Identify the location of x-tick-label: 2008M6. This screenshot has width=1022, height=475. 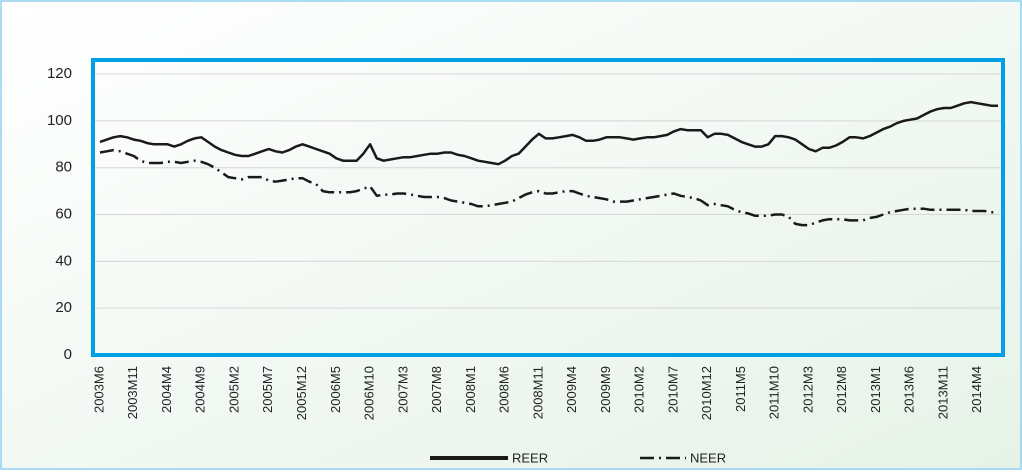
(504, 389).